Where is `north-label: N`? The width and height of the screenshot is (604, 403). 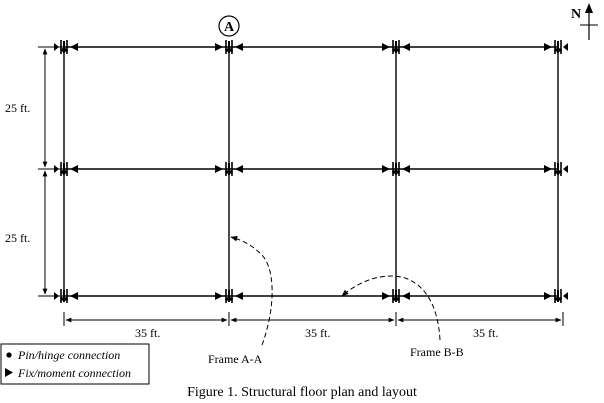
north-label: N is located at coordinates (576, 14).